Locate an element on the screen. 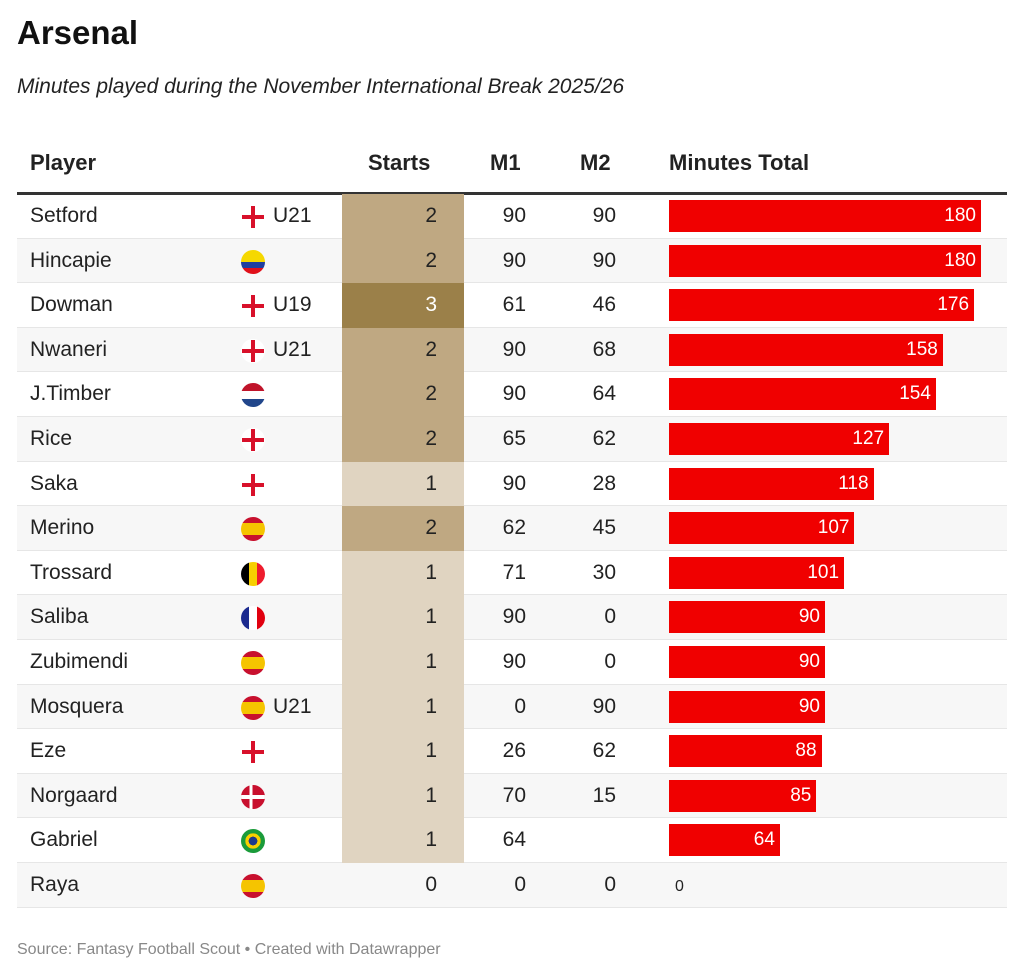  table-row: Trossard 1 71 30 101 is located at coordinates (512, 573).